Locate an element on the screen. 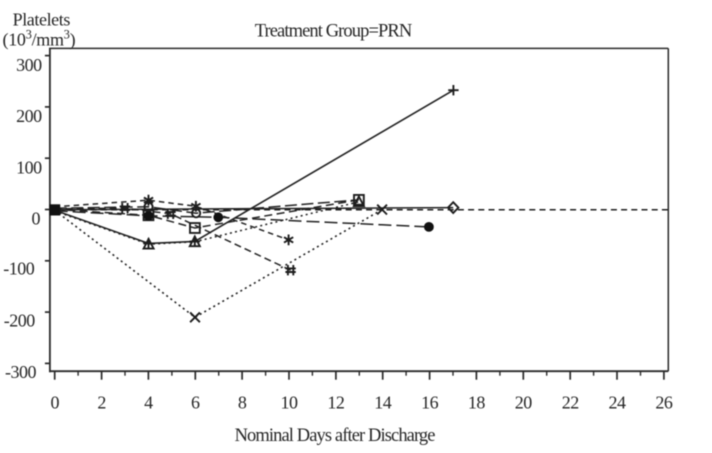 The height and width of the screenshot is (453, 712). svg-text: 26 is located at coordinates (664, 403).